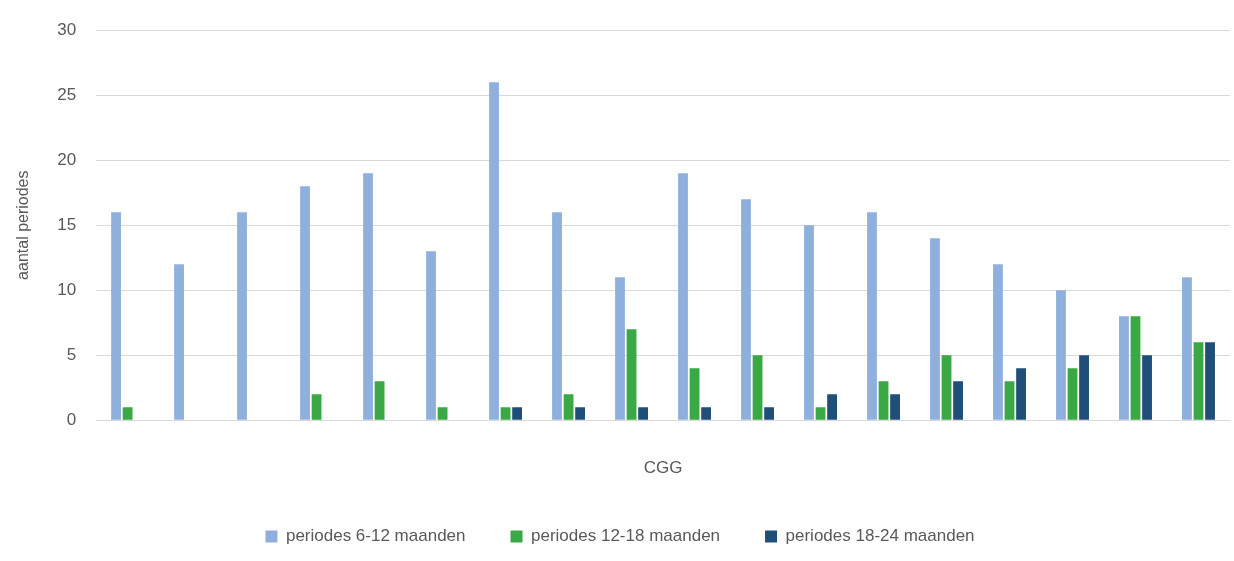 This screenshot has height=561, width=1234. Describe the element at coordinates (67, 289) in the screenshot. I see `y-tick-label: 10` at that location.